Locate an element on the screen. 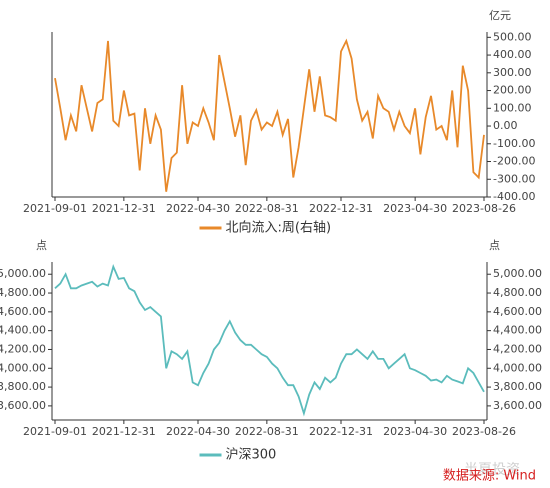 This screenshot has width=550, height=488. legend-label: 沪深300 is located at coordinates (251, 455).